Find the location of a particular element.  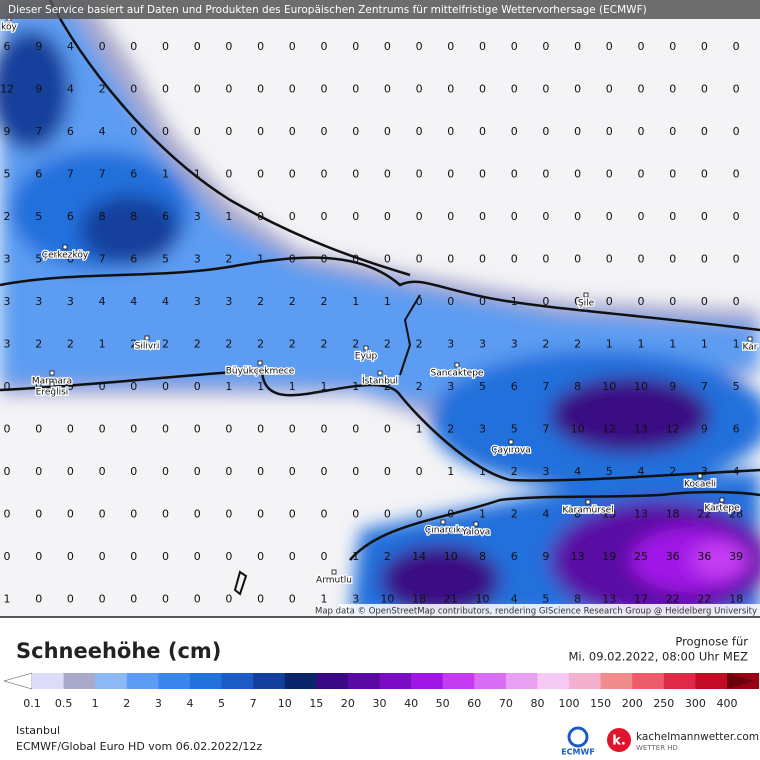

snow-value: 14 is located at coordinates (419, 556).